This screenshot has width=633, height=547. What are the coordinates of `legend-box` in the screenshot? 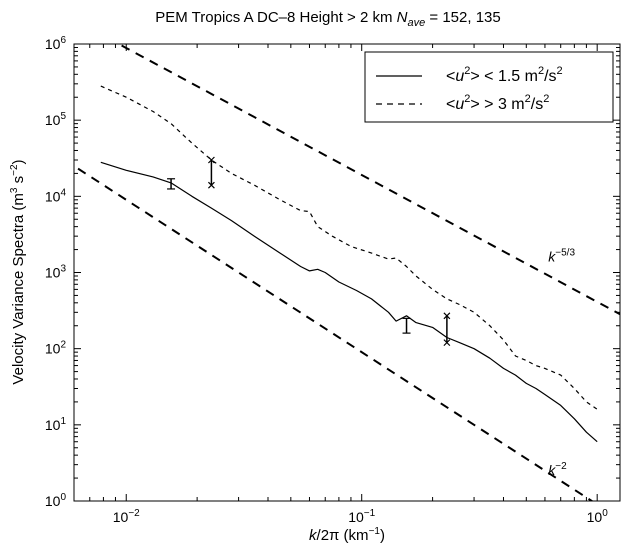 It's located at (489, 87).